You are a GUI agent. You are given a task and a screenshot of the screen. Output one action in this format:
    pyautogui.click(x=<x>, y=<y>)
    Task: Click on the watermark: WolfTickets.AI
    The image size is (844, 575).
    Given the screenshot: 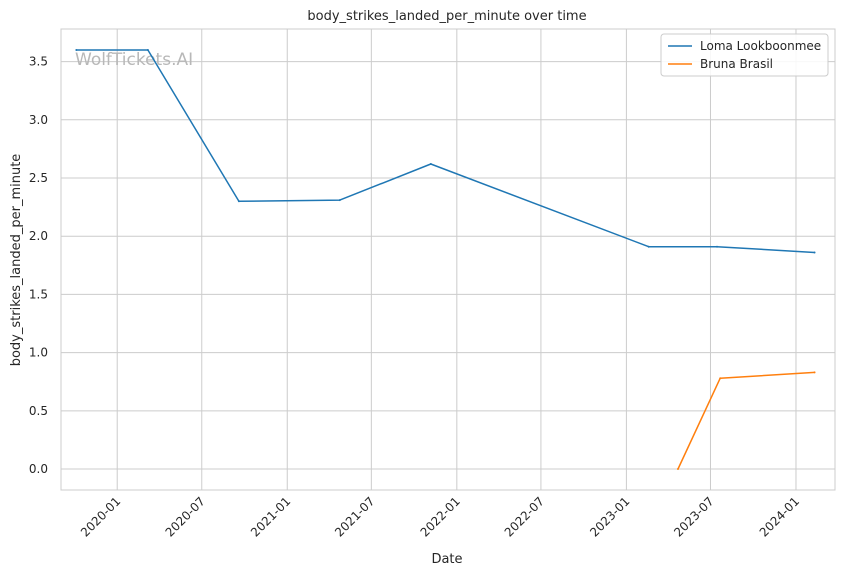 What is the action you would take?
    pyautogui.click(x=134, y=60)
    